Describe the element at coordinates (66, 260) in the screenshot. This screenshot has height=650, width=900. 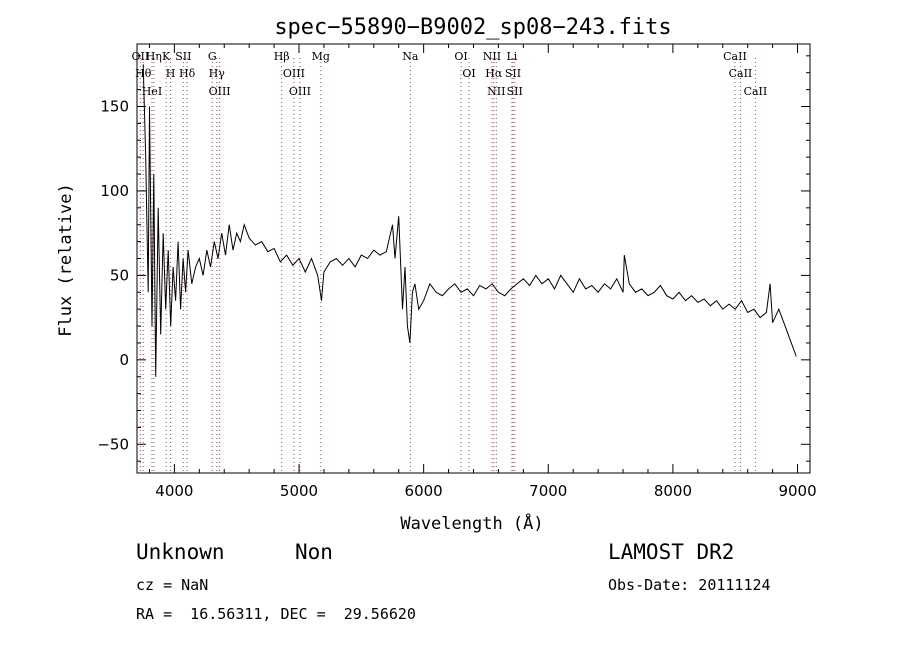
I see `y-axis-label: Flux (relative)` at that location.